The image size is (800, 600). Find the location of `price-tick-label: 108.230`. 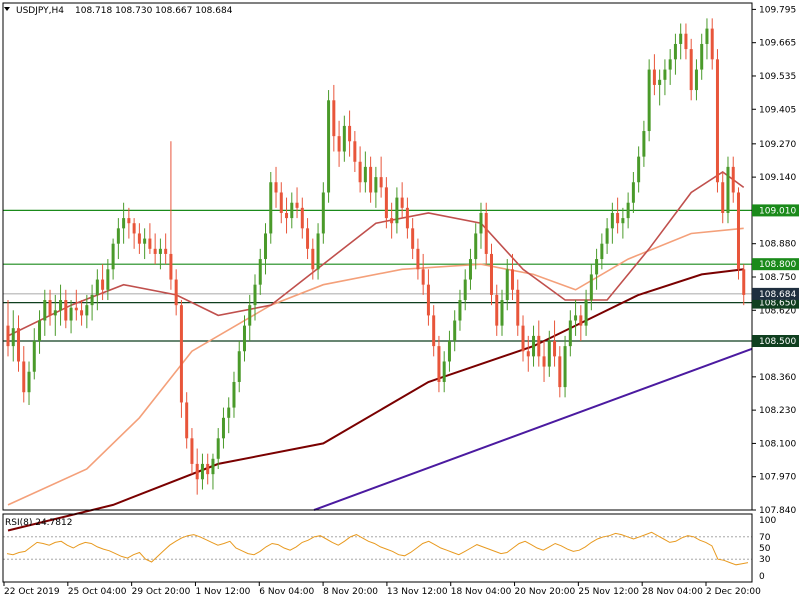

price-tick-label: 108.230 is located at coordinates (777, 411).